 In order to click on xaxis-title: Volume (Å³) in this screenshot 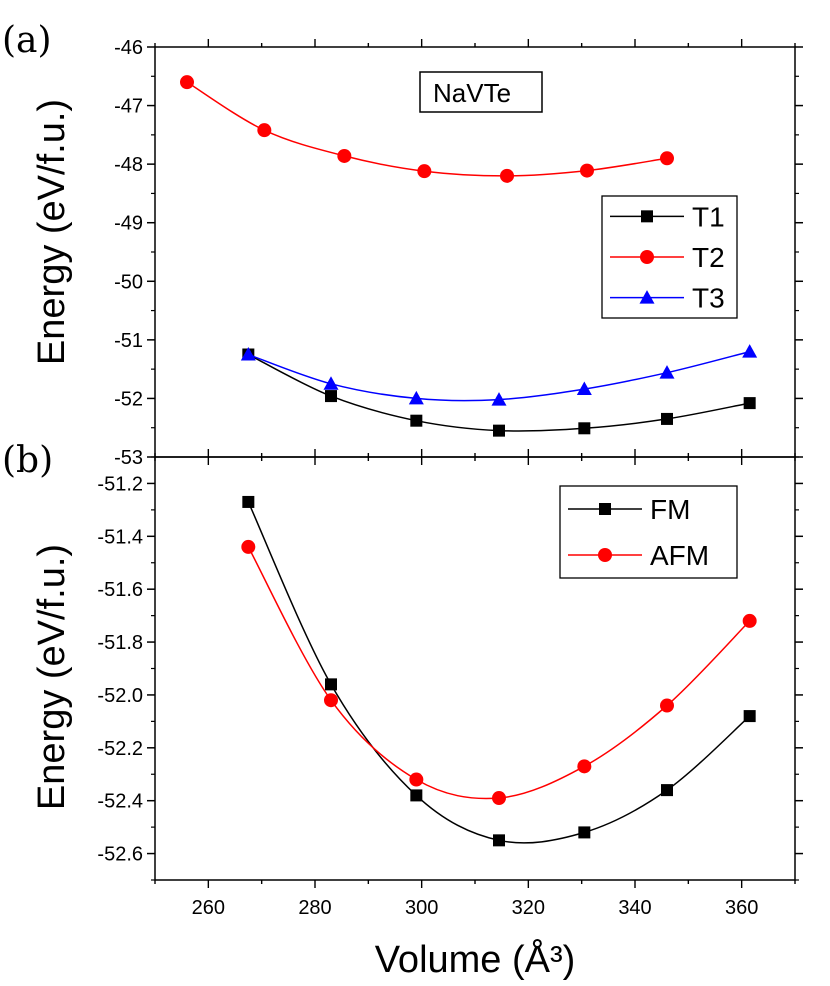, I will do `click(475, 959)`.